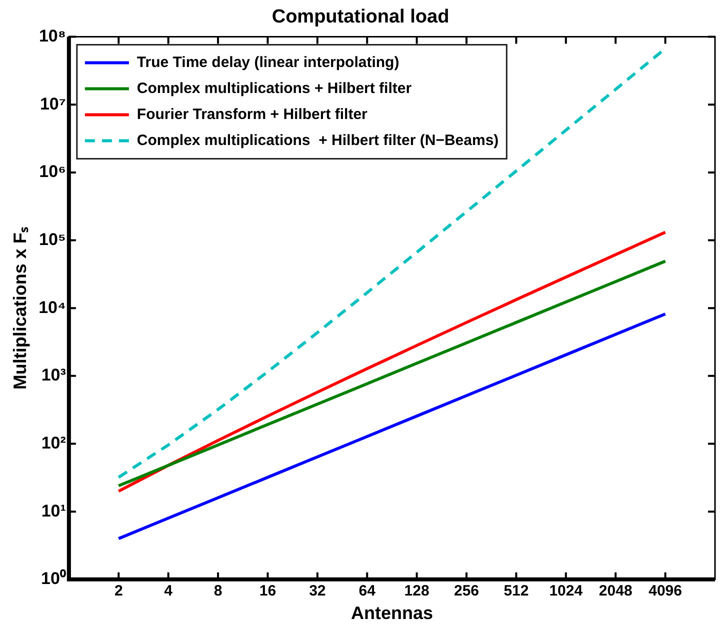  What do you see at coordinates (53, 510) in the screenshot?
I see `y-tick-label: 10¹` at bounding box center [53, 510].